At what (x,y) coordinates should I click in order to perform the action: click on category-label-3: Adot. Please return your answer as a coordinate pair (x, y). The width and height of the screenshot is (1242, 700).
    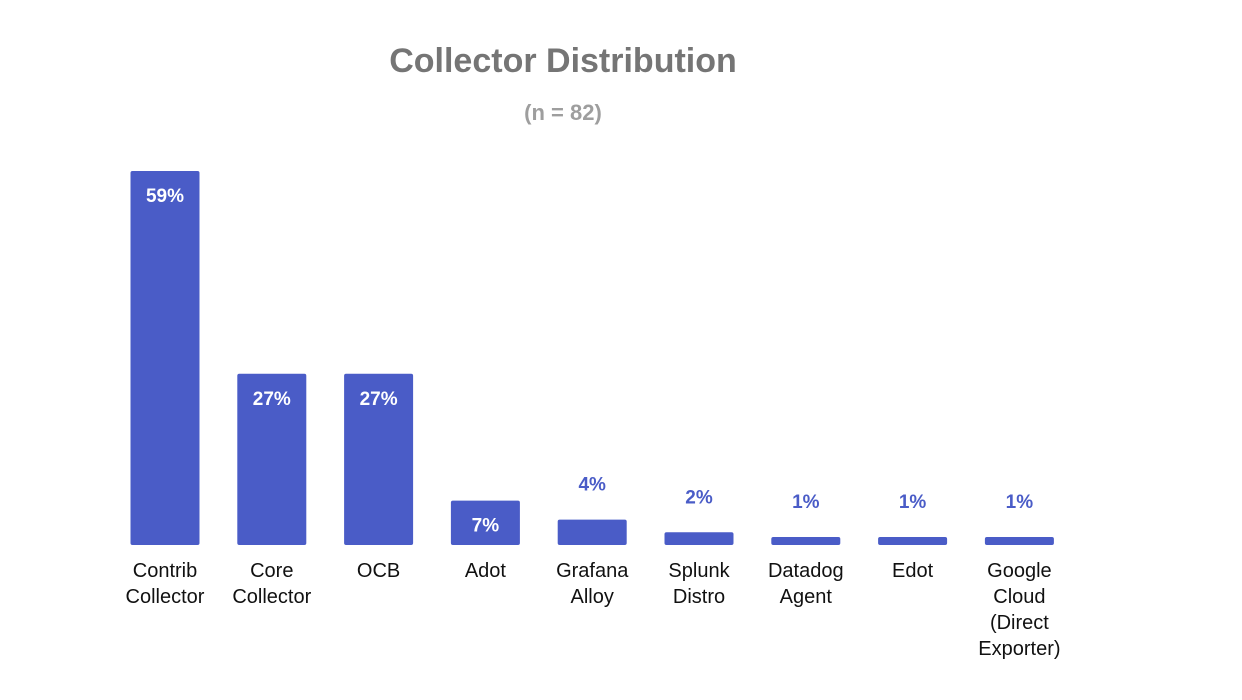
    Looking at the image, I should click on (486, 571).